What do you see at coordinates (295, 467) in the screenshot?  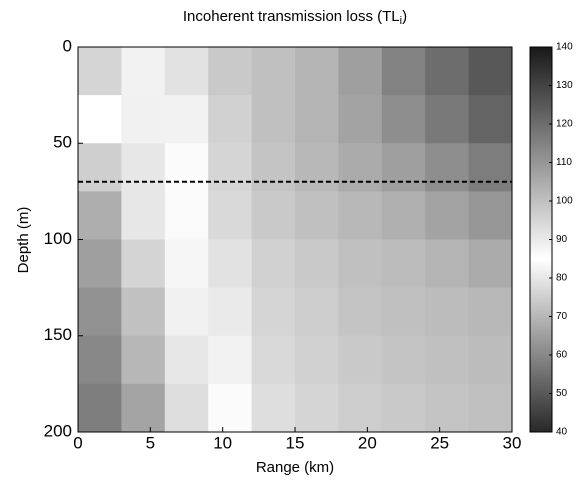 I see `x-axis-label: Range (km)` at bounding box center [295, 467].